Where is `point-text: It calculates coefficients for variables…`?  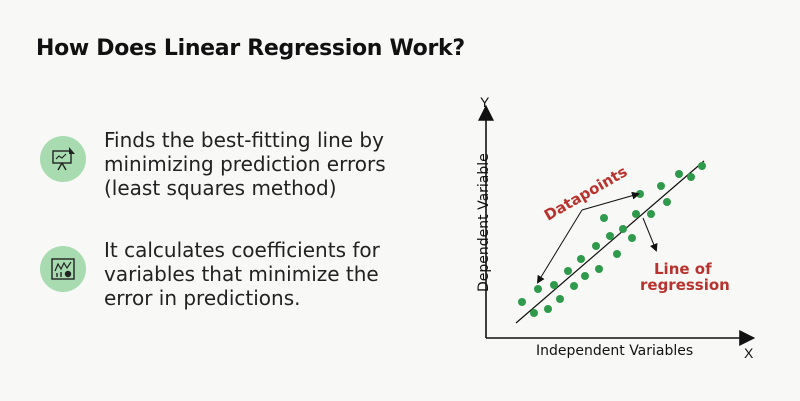
point-text: It calculates coefficients for variables… is located at coordinates (242, 274).